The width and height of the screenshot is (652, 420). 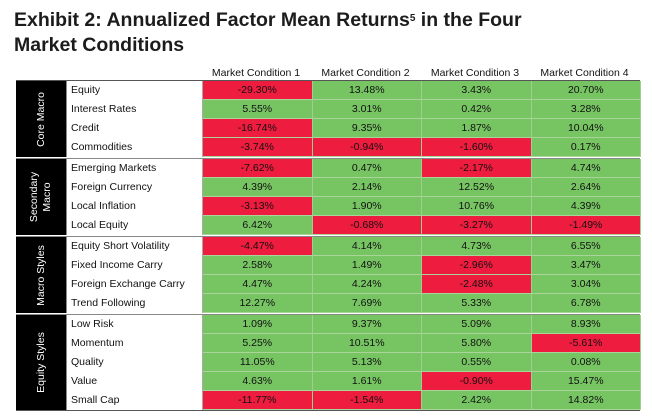 What do you see at coordinates (258, 246) in the screenshot?
I see `return-cell-negative: -4.47%` at bounding box center [258, 246].